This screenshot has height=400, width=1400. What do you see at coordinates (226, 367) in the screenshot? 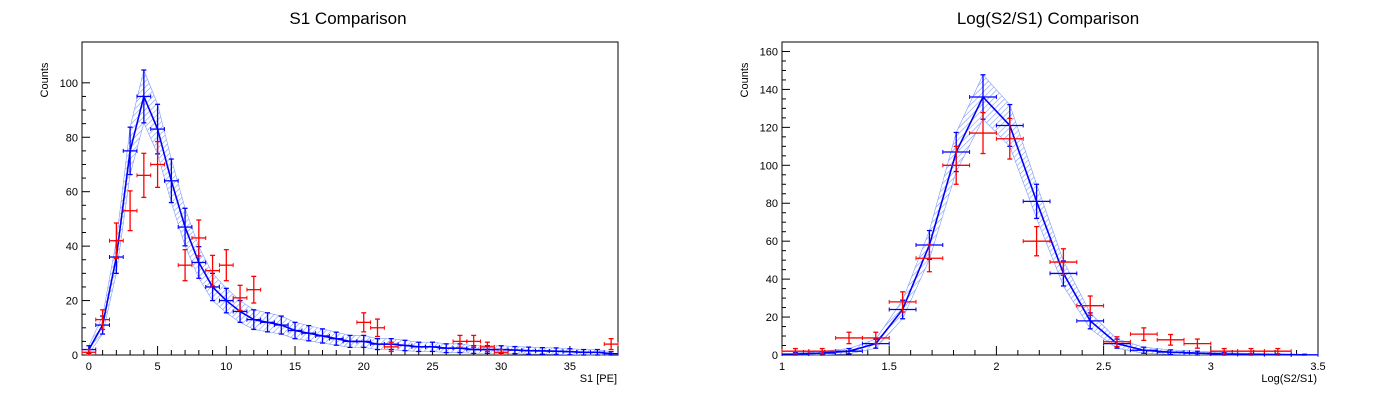
I see `x-tick-label: 10` at bounding box center [226, 367].